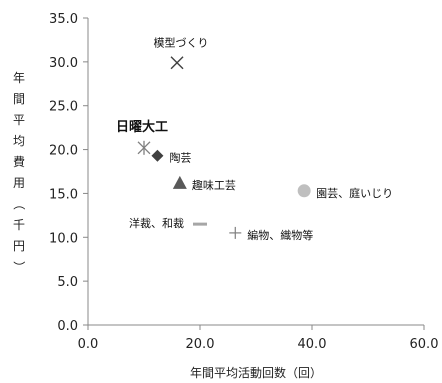 The width and height of the screenshot is (442, 383). What do you see at coordinates (63, 151) in the screenshot?
I see `y-tick-label: 20.0` at bounding box center [63, 151].